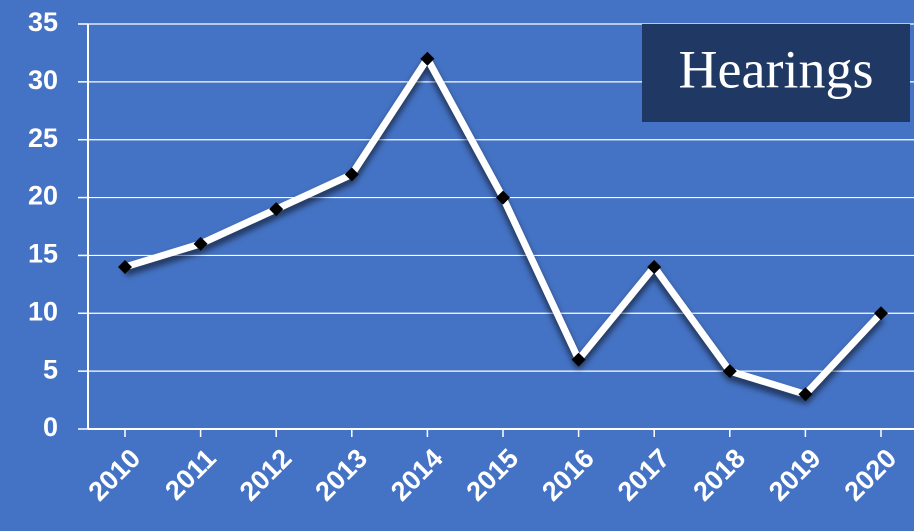  What do you see at coordinates (776, 69) in the screenshot?
I see `chart-title: Hearings` at bounding box center [776, 69].